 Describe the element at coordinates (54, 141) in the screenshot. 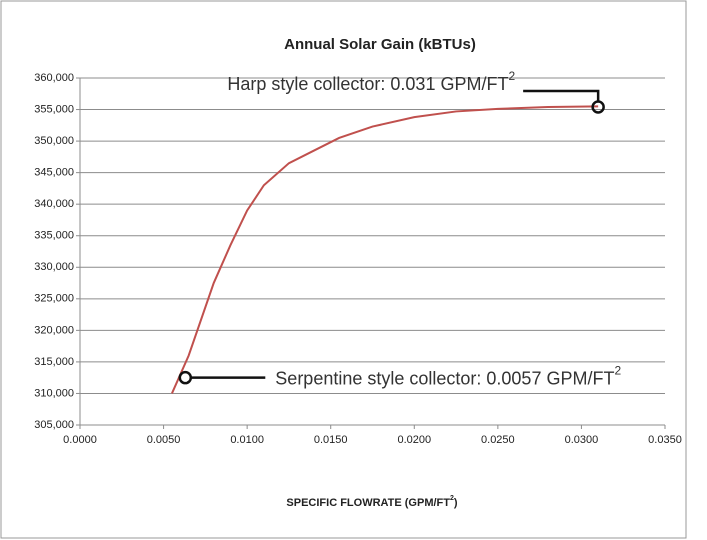

I see `y-tick-label: 350,000` at that location.